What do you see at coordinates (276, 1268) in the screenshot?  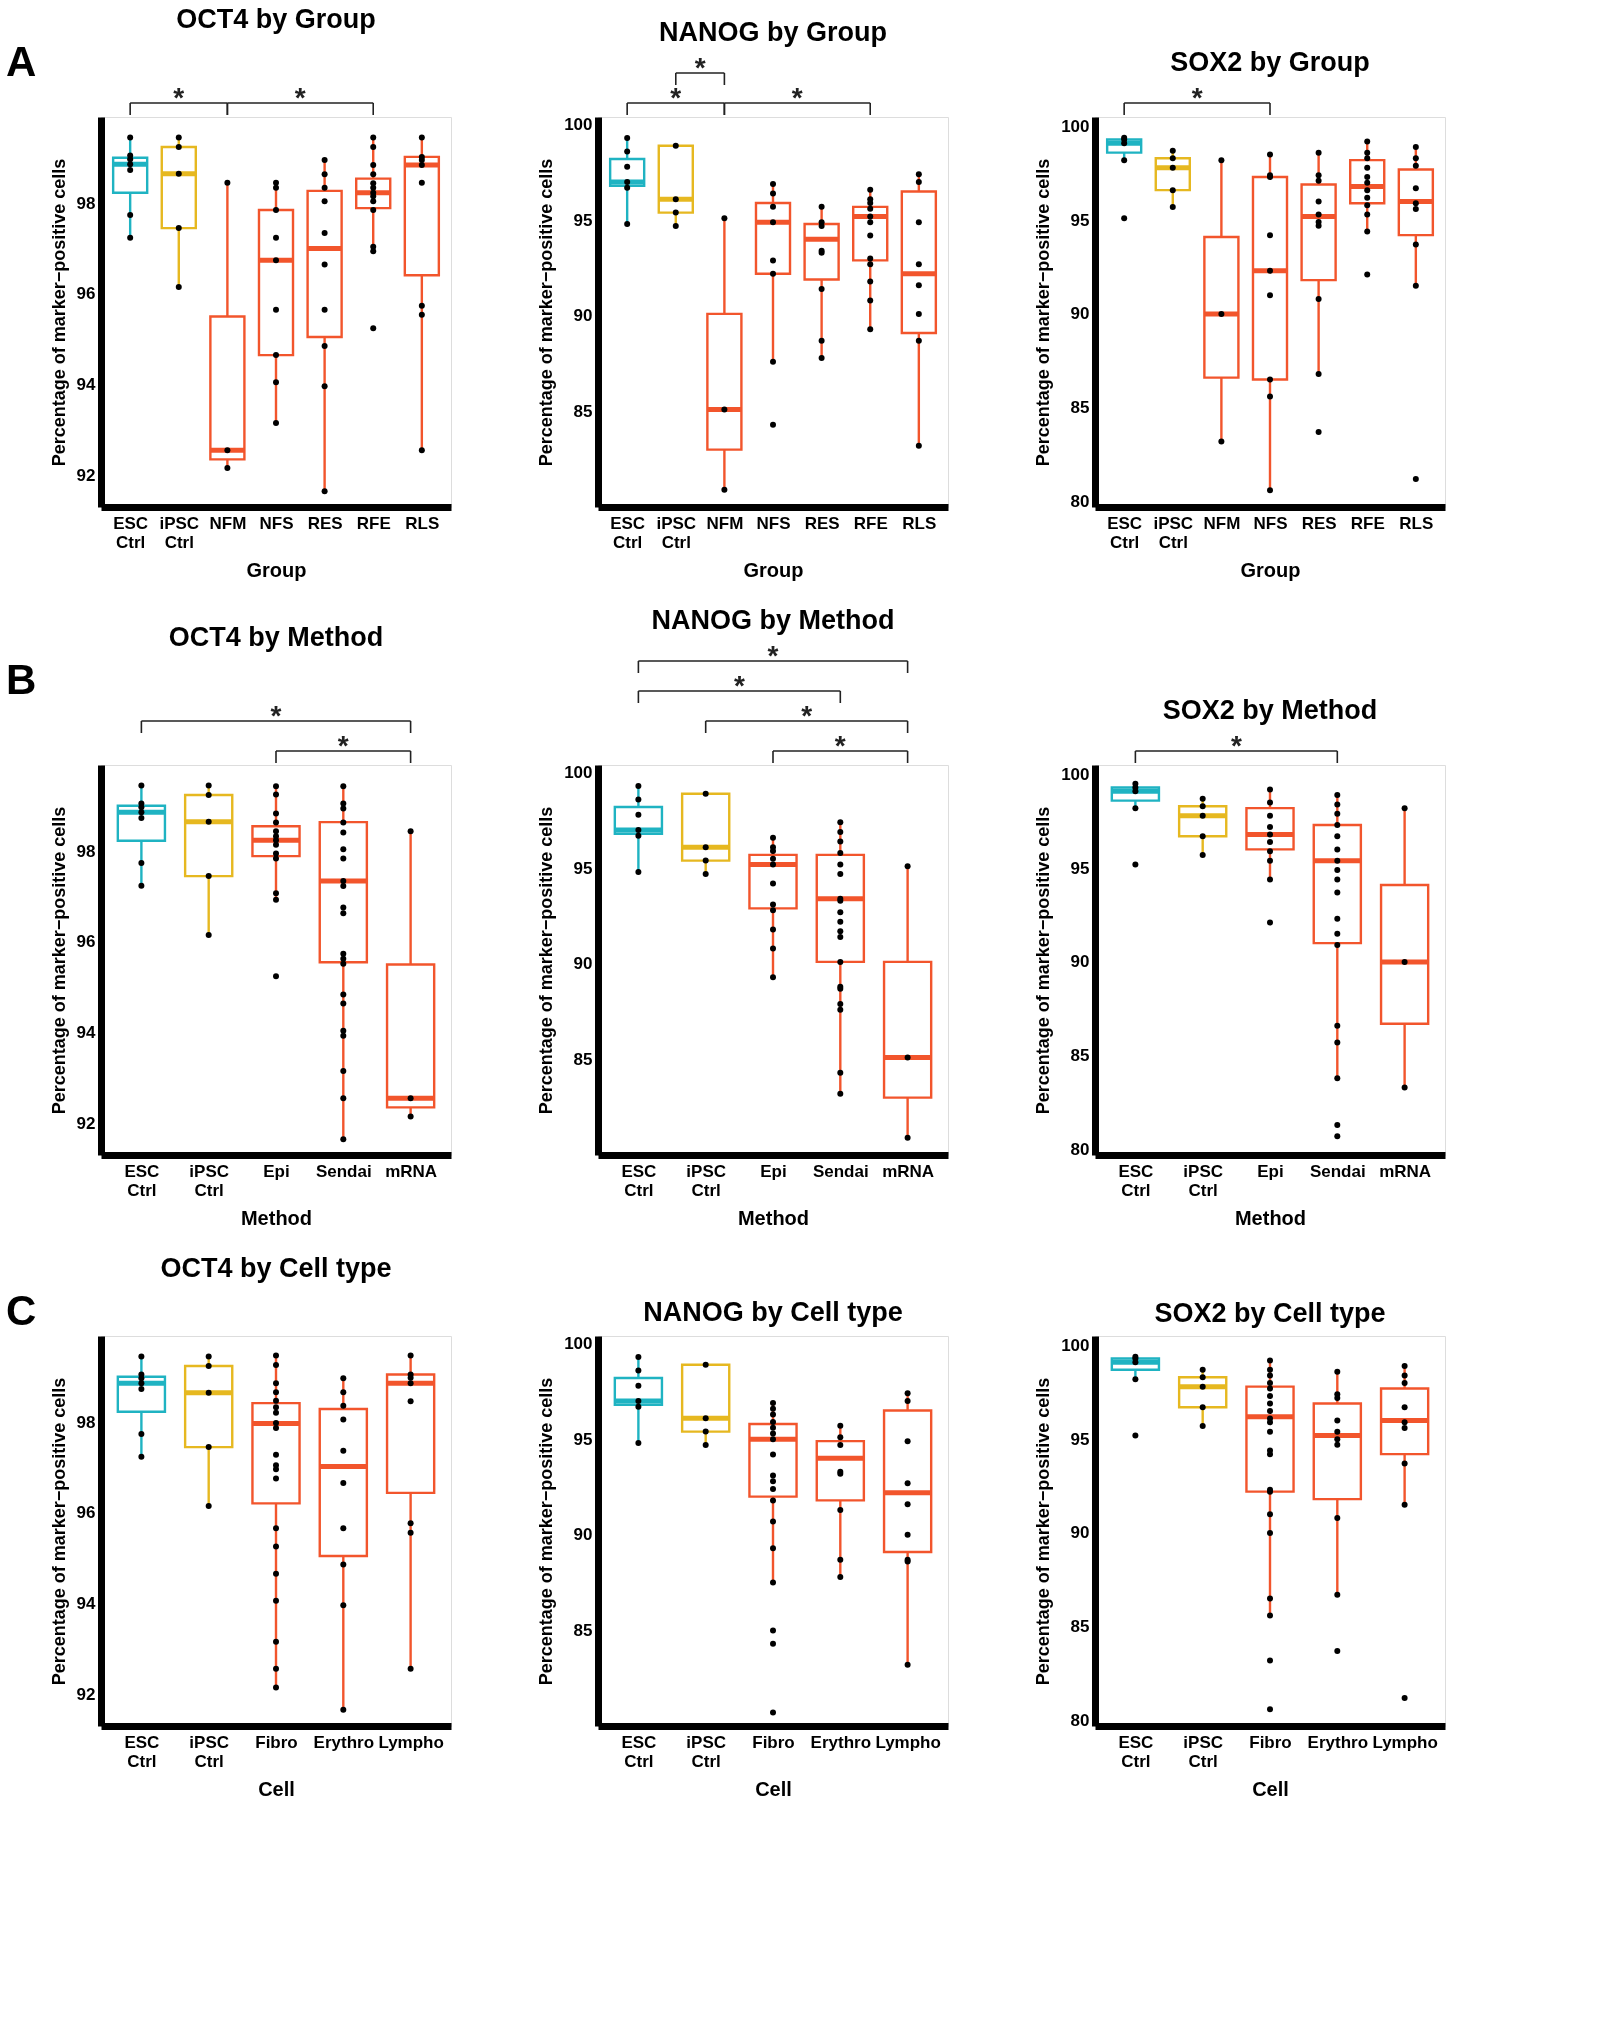 I see `chart-title: OCT4 by Cell type` at bounding box center [276, 1268].